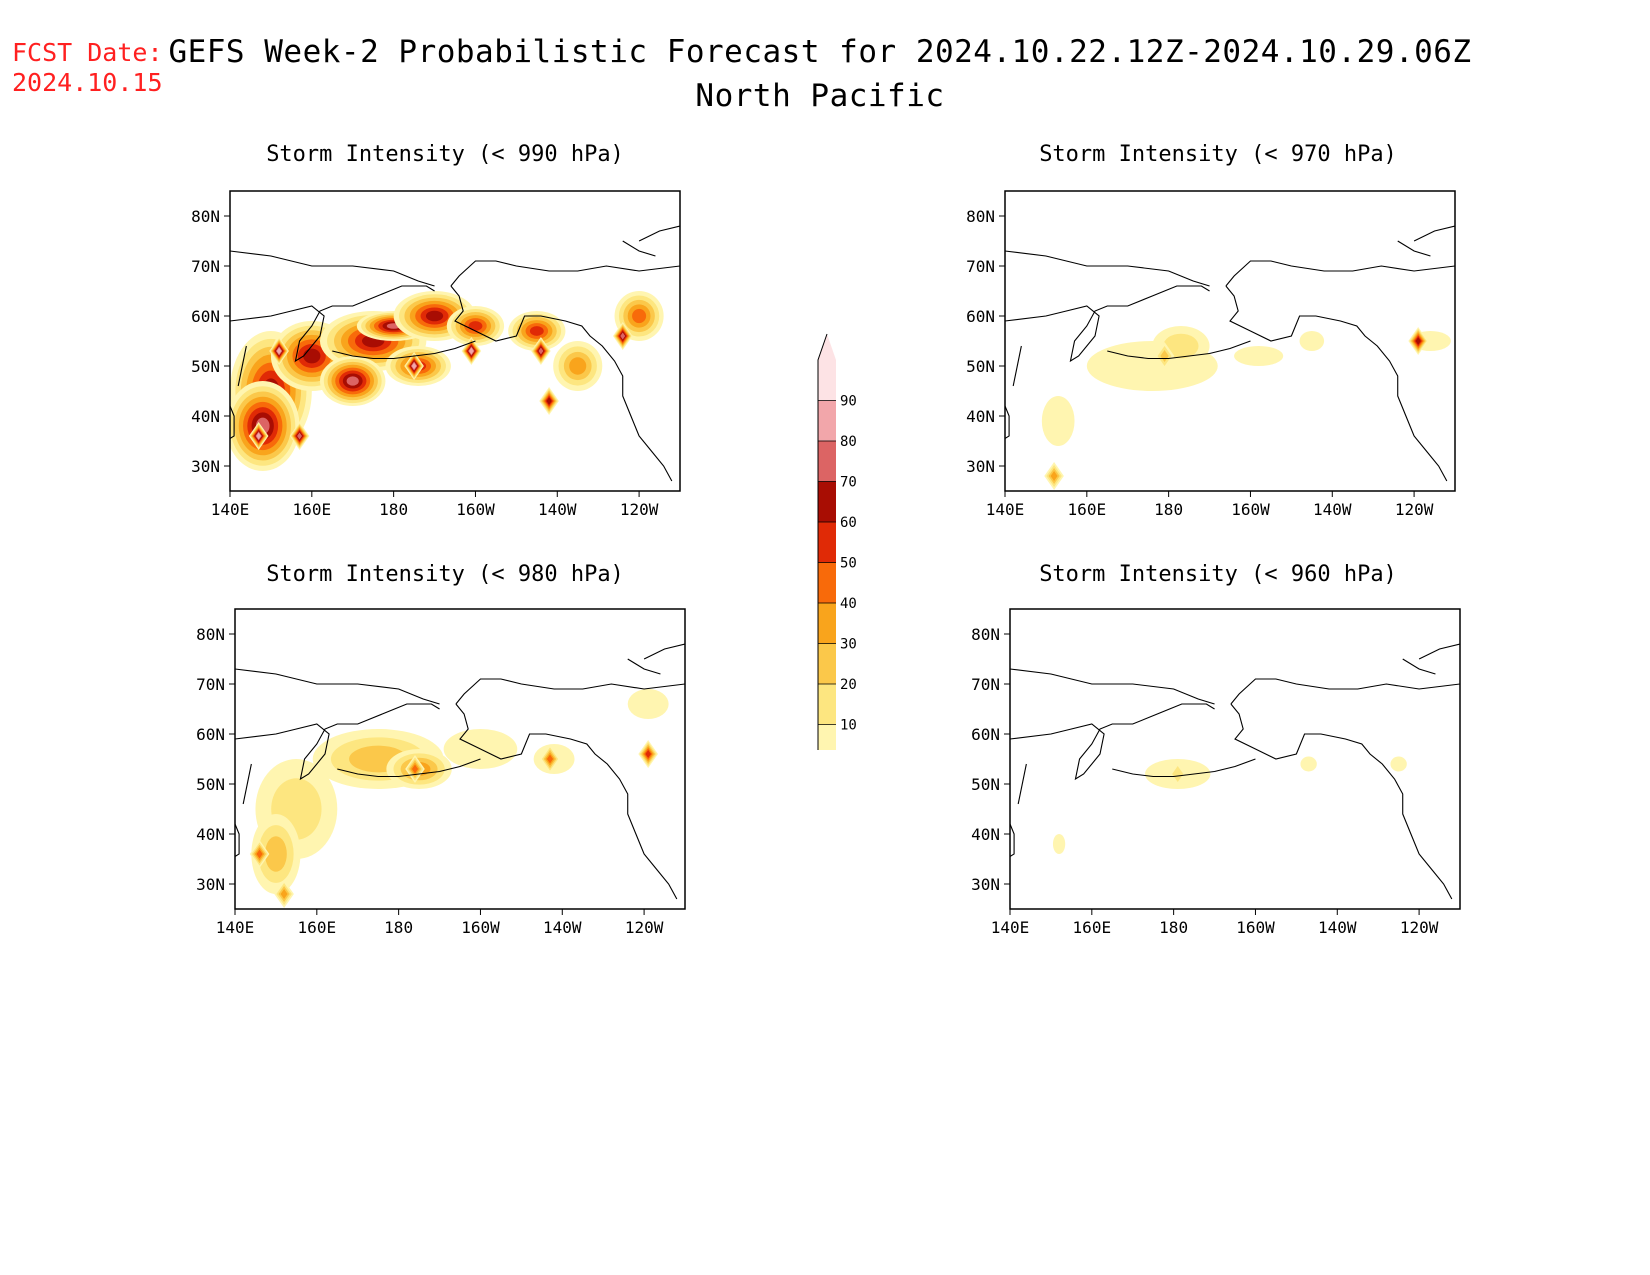 This screenshot has height=1275, width=1650. Describe the element at coordinates (848, 564) in the screenshot. I see `colorbar-label: 50` at that location.